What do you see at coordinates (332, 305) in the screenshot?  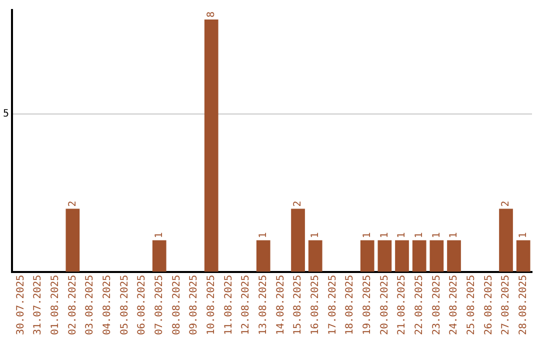 I see `x-tick-label: 17.08.2025` at bounding box center [332, 305].